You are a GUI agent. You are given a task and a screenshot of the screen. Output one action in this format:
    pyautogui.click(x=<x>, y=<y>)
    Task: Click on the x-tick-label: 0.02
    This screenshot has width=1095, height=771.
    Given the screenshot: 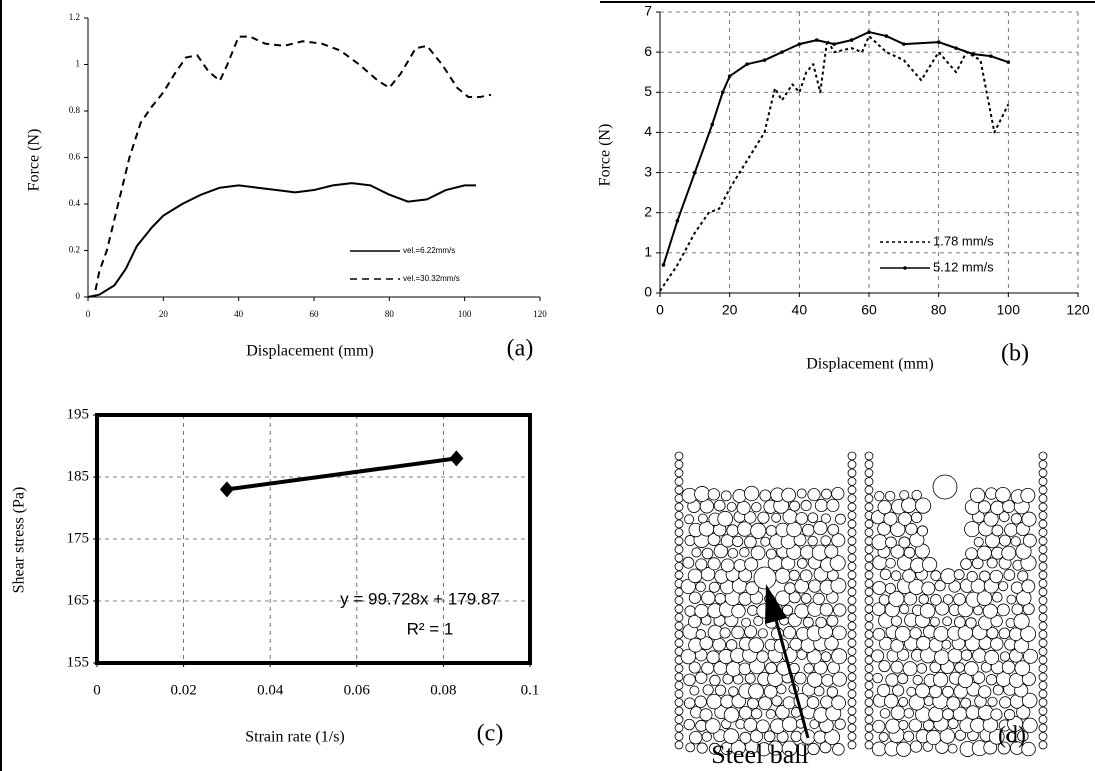 What is the action you would take?
    pyautogui.click(x=183, y=690)
    